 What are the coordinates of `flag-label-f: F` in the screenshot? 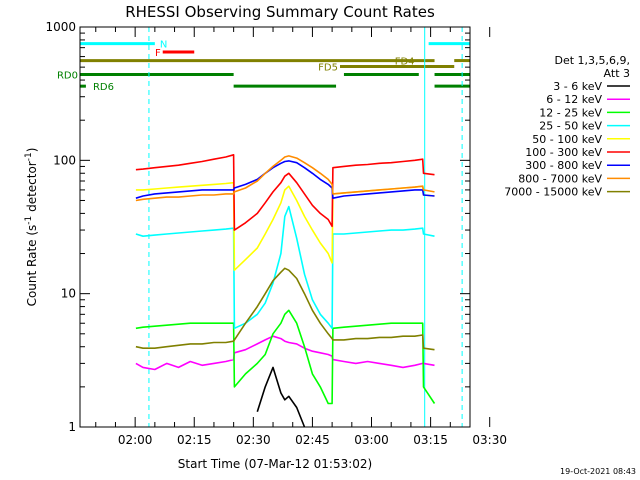 It's located at (158, 53).